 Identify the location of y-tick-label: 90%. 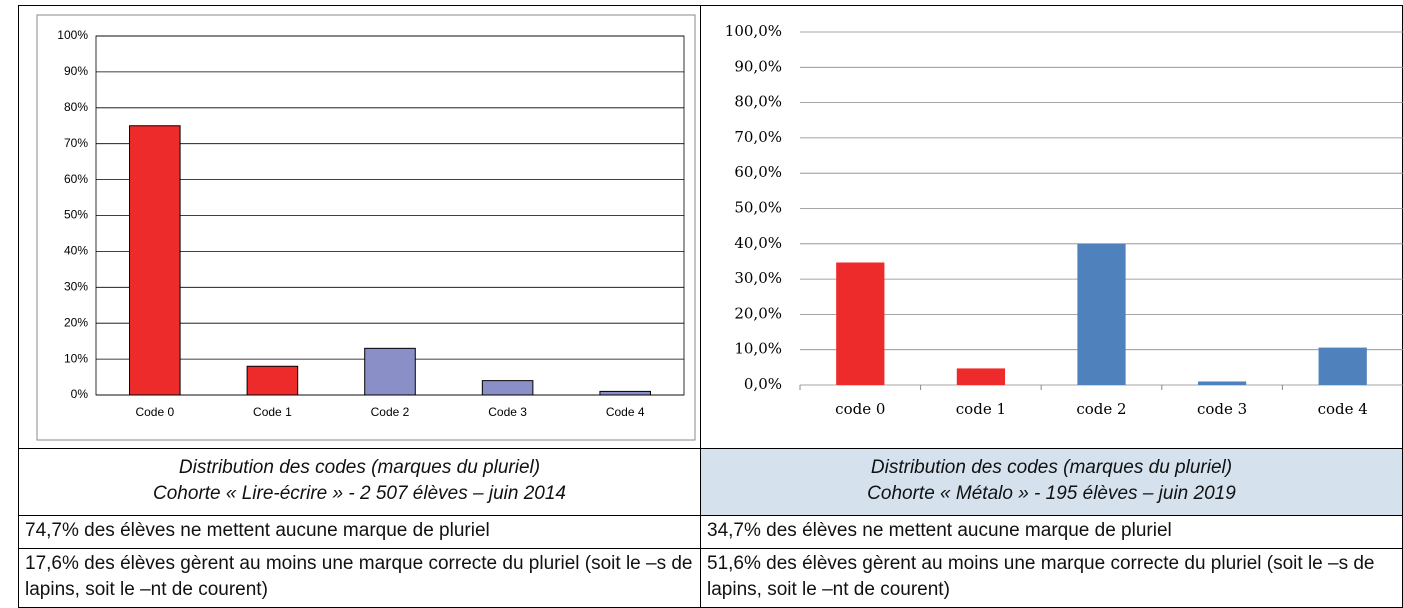
(76, 71).